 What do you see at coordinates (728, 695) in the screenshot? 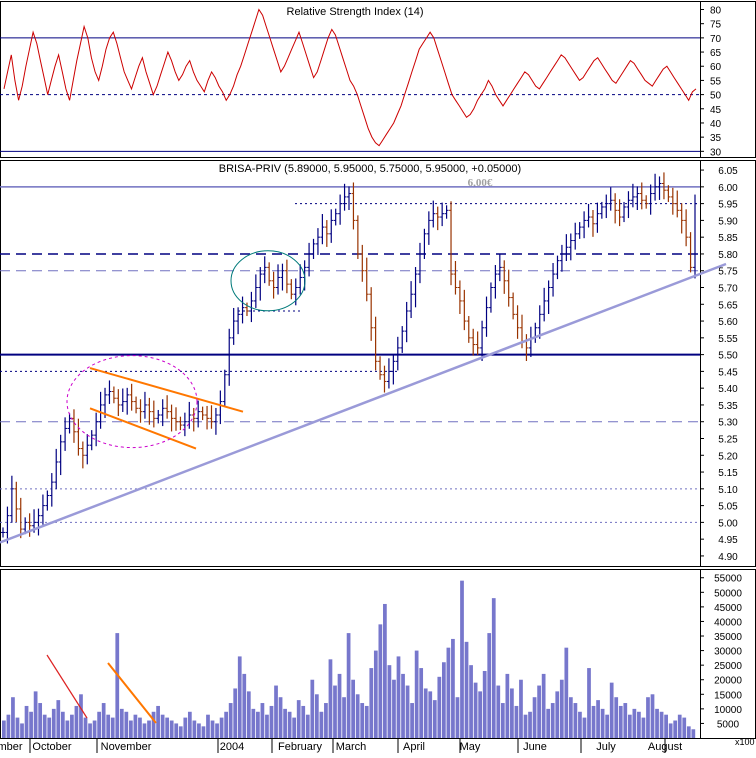
I see `volume-tick-label: 15000` at bounding box center [728, 695].